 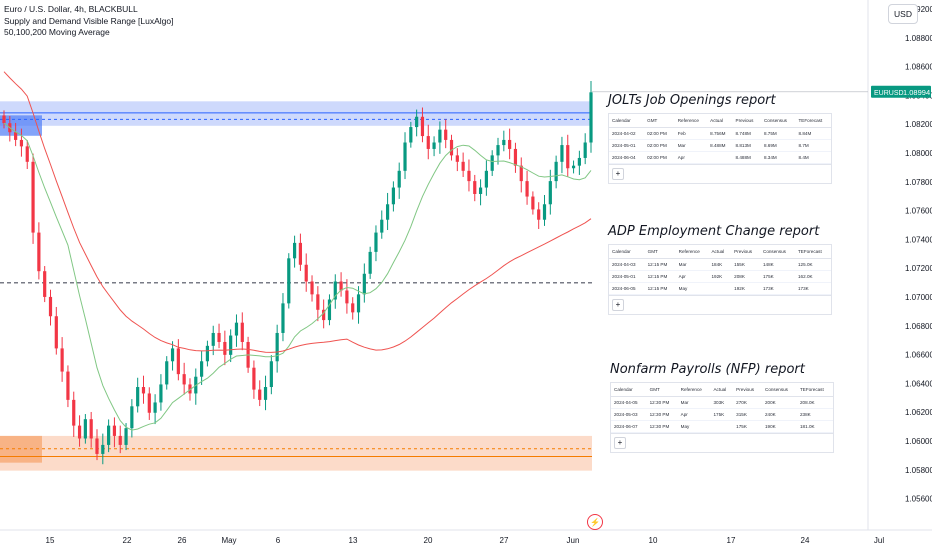 What do you see at coordinates (918, 211) in the screenshot?
I see `price-tick-label: 1.07600` at bounding box center [918, 211].